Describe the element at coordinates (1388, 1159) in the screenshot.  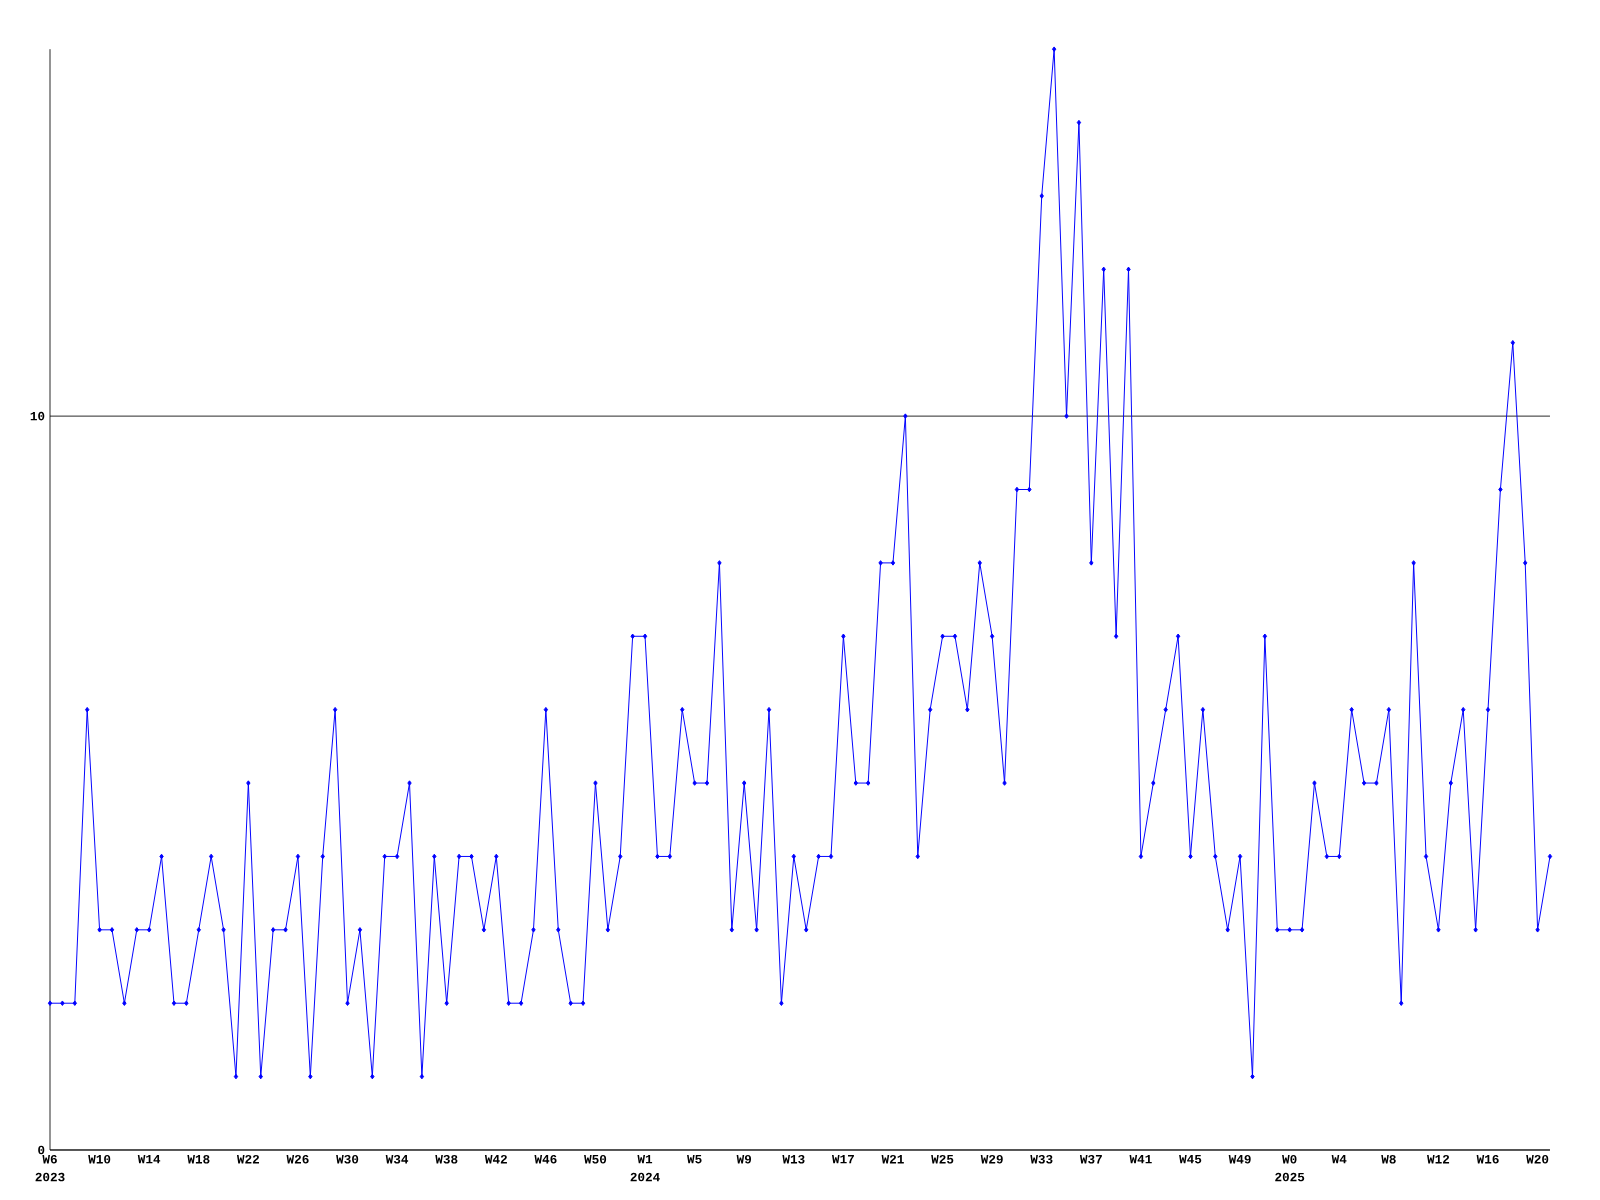
I see `x-tick-label: W8` at that location.